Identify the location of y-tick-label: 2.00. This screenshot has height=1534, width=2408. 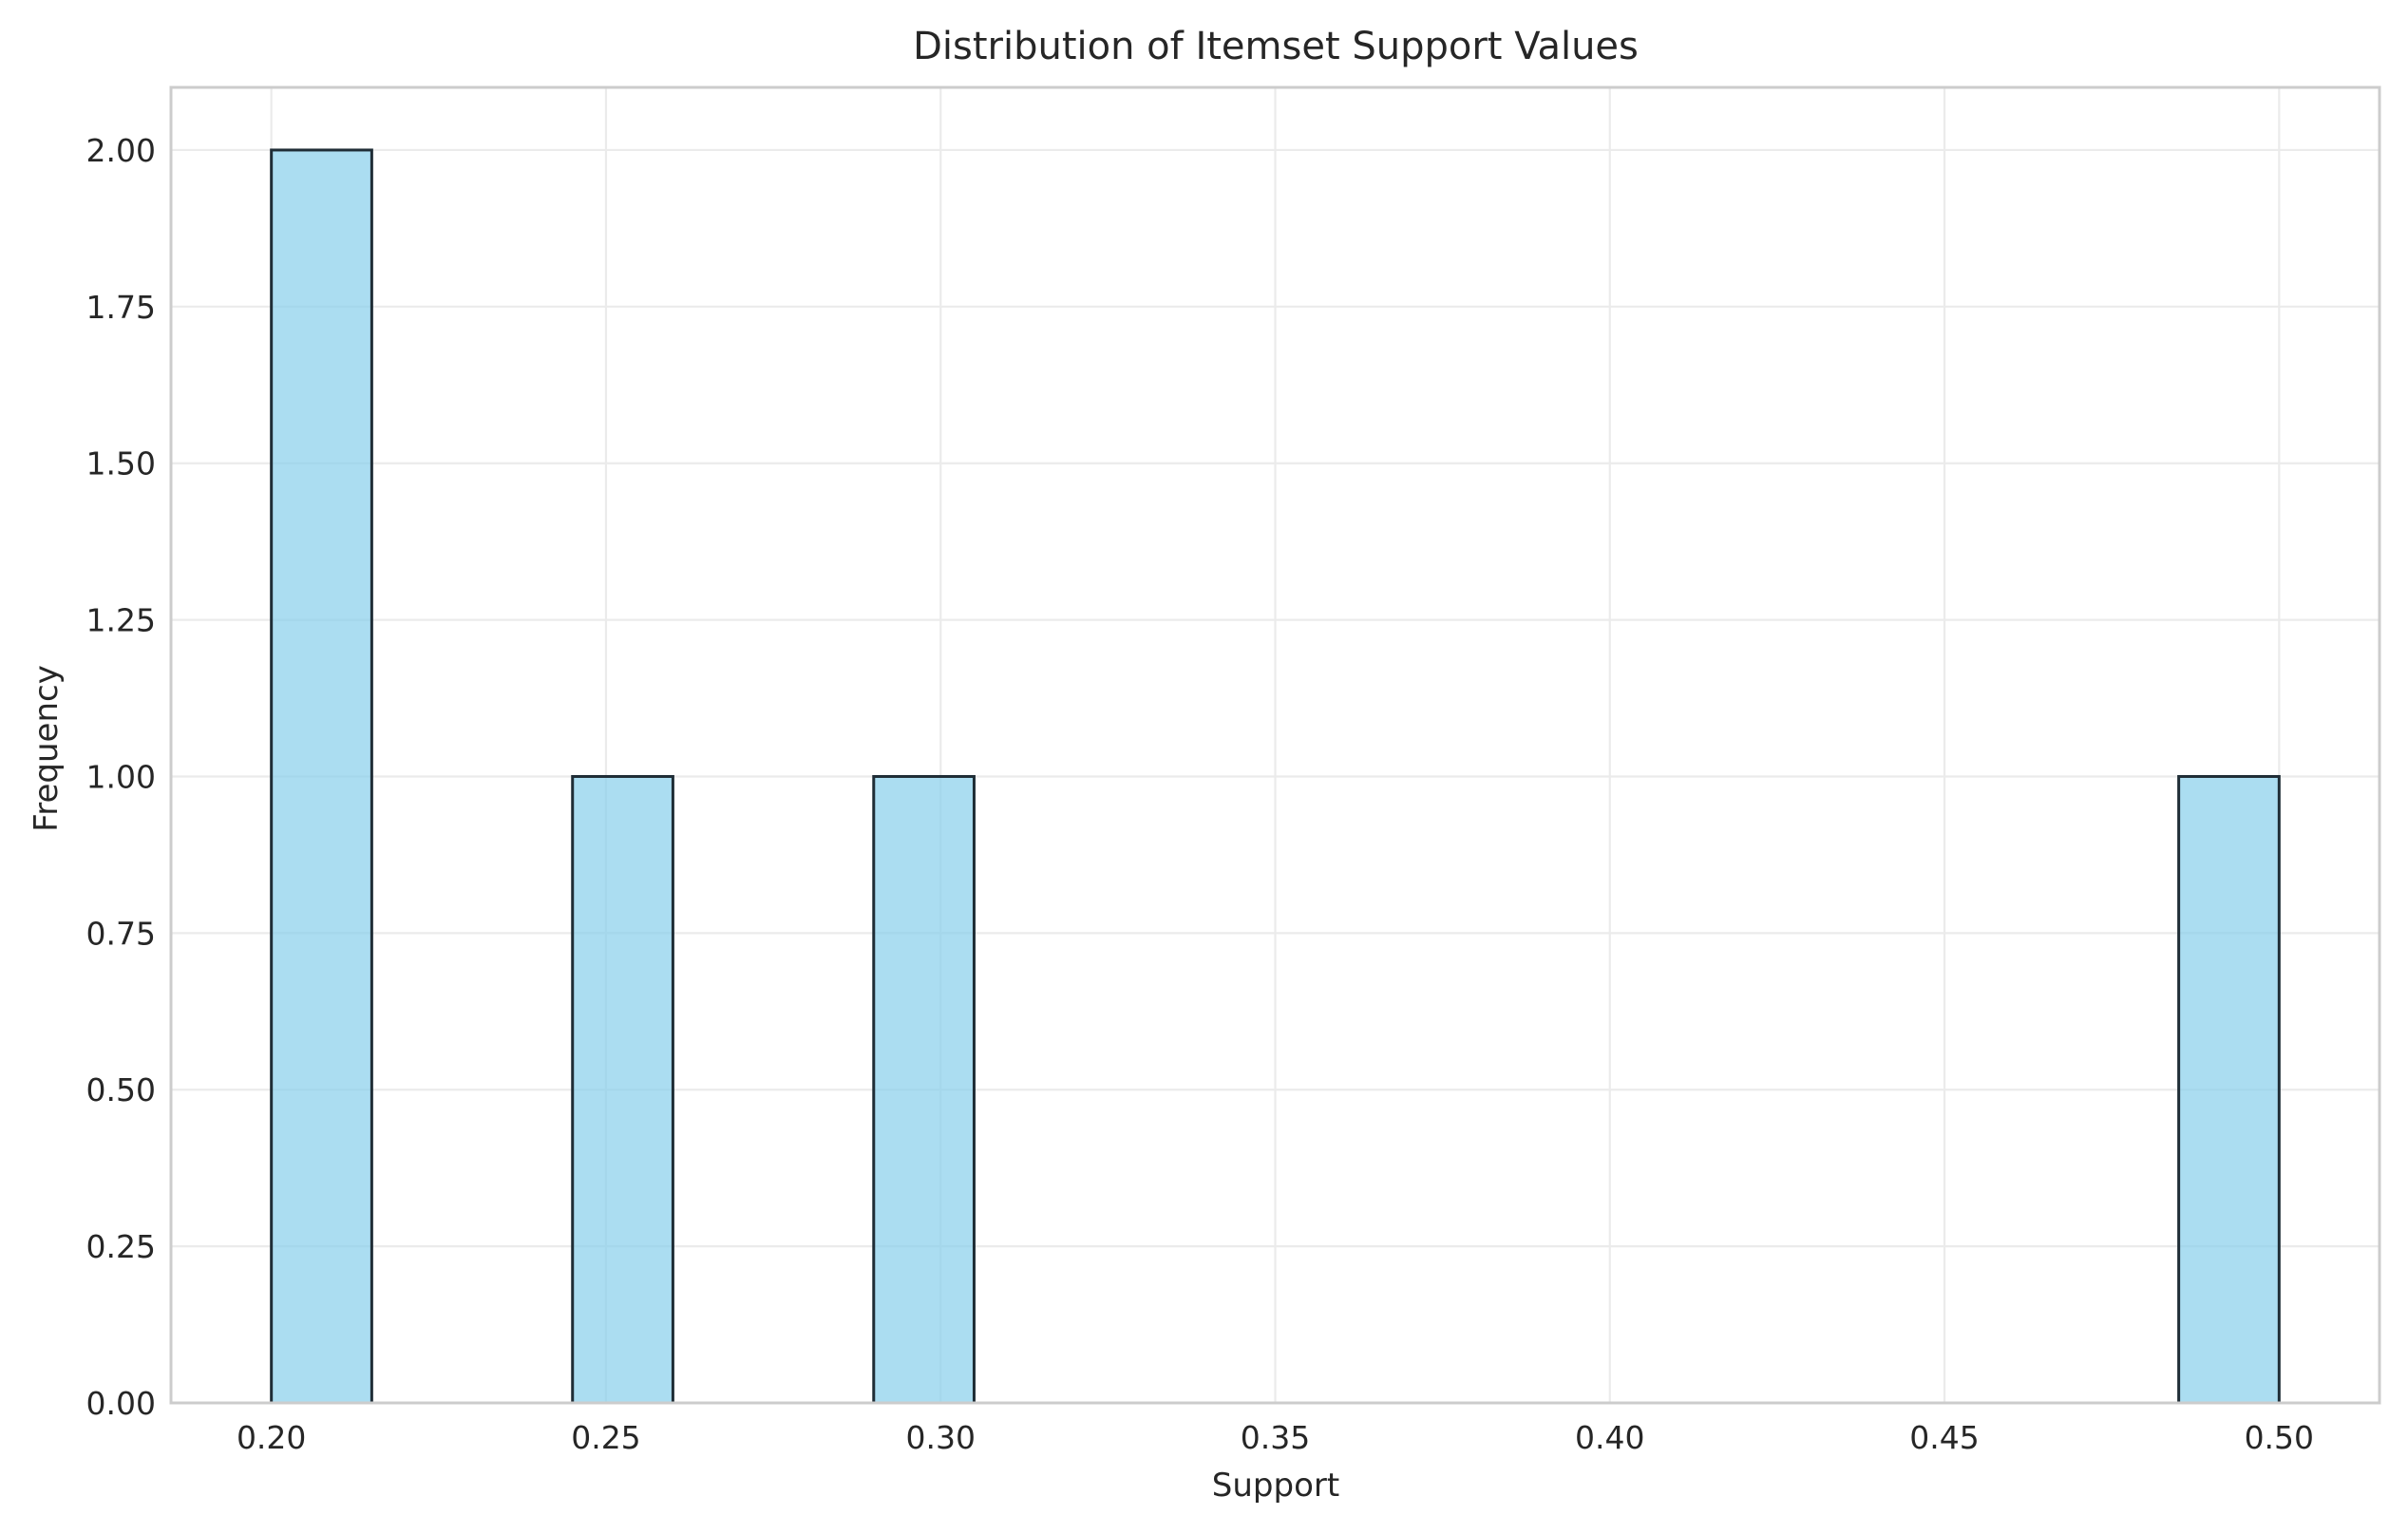
(121, 150).